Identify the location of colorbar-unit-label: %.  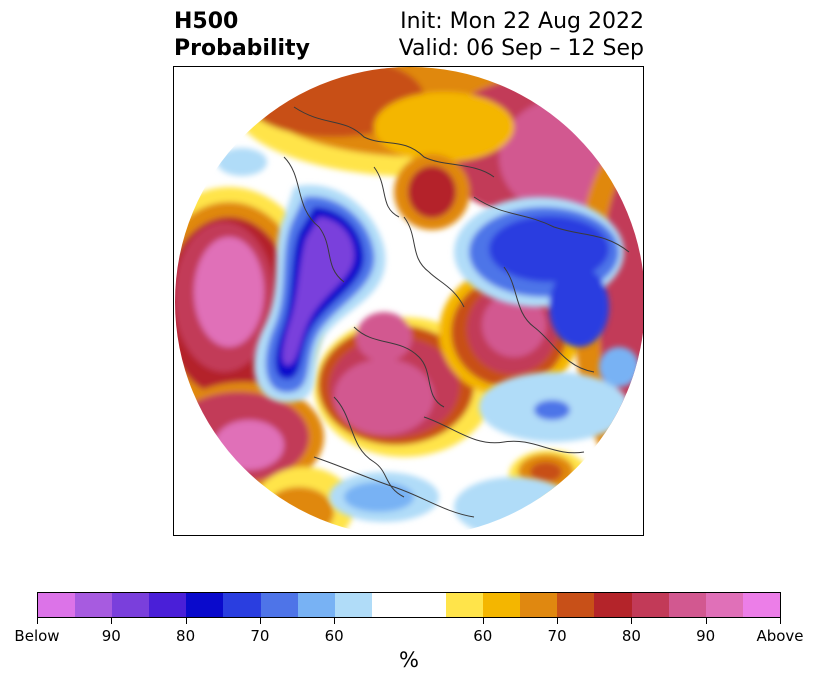
(409, 660).